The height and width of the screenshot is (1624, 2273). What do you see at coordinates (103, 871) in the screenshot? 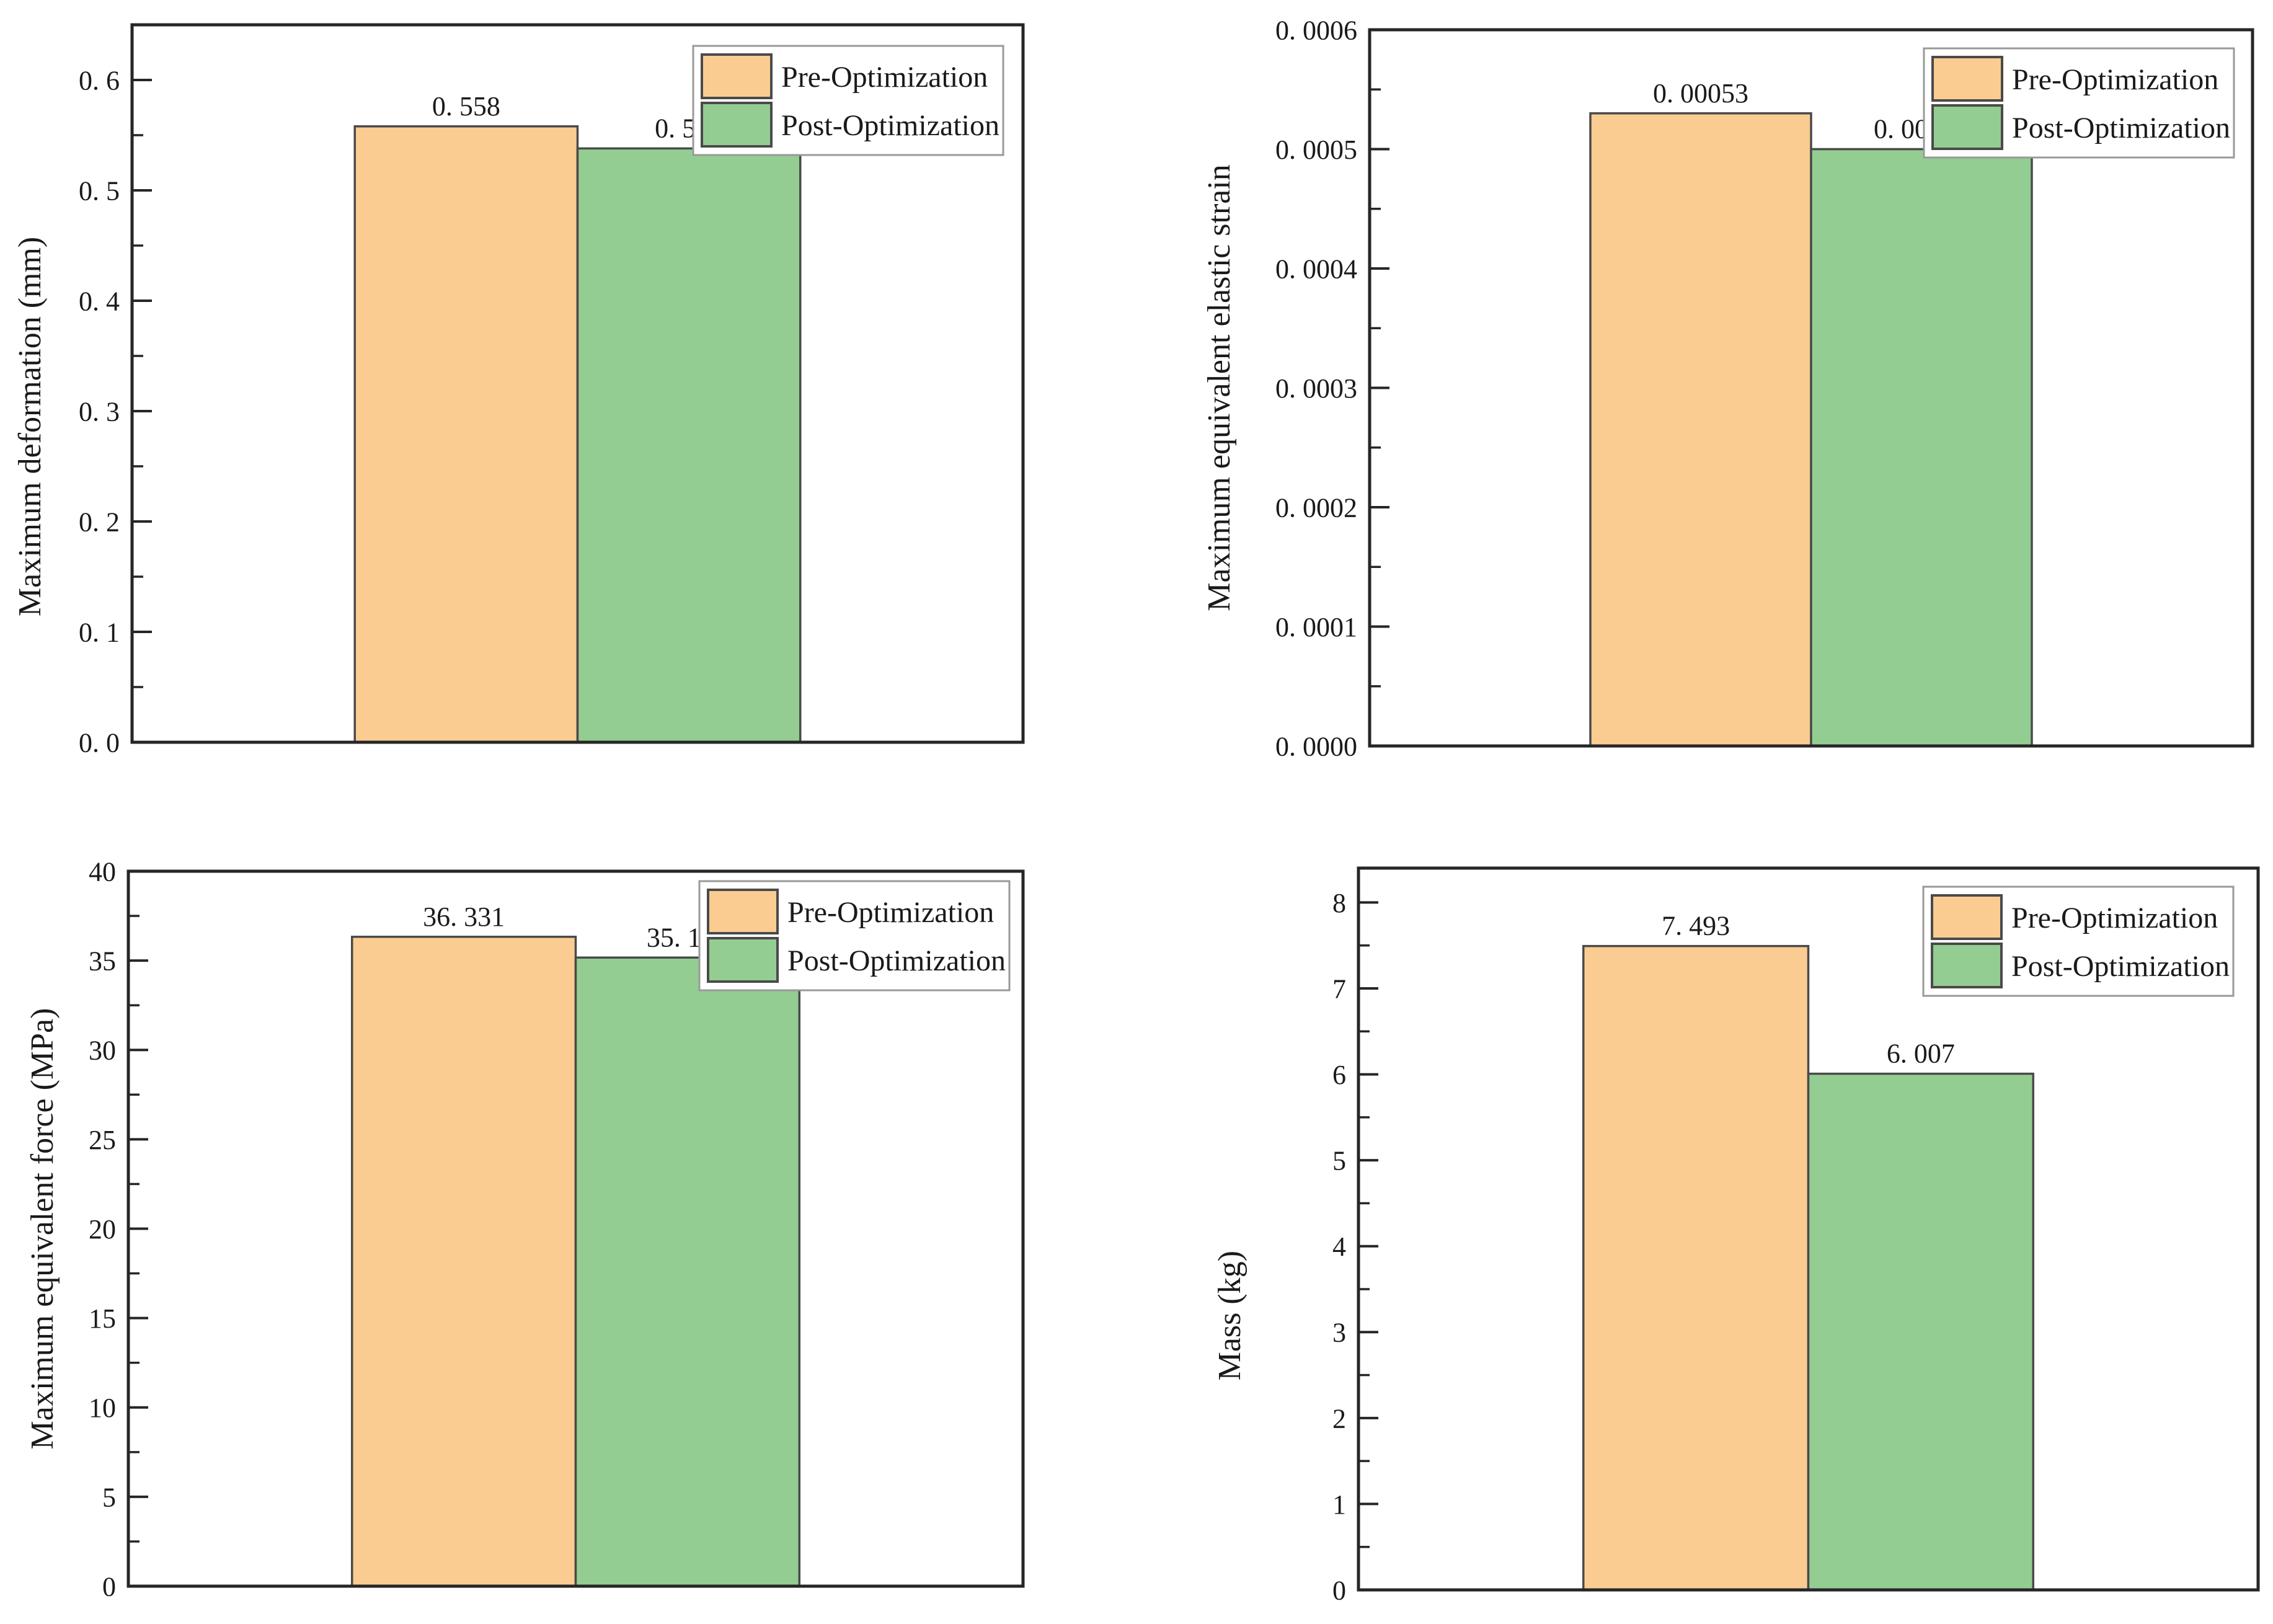
I see `y-tick-label: 40` at bounding box center [103, 871].